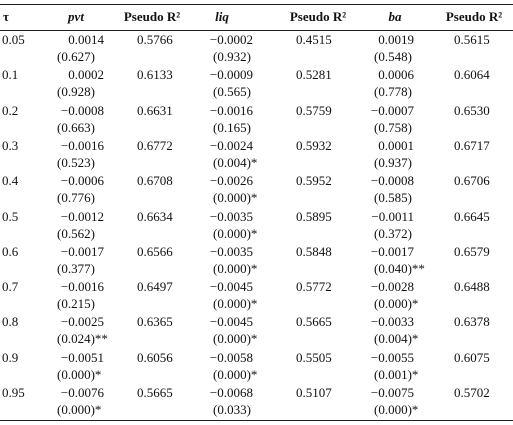 This screenshot has height=425, width=513. Describe the element at coordinates (231, 392) in the screenshot. I see `coefficient: −0.0068` at that location.